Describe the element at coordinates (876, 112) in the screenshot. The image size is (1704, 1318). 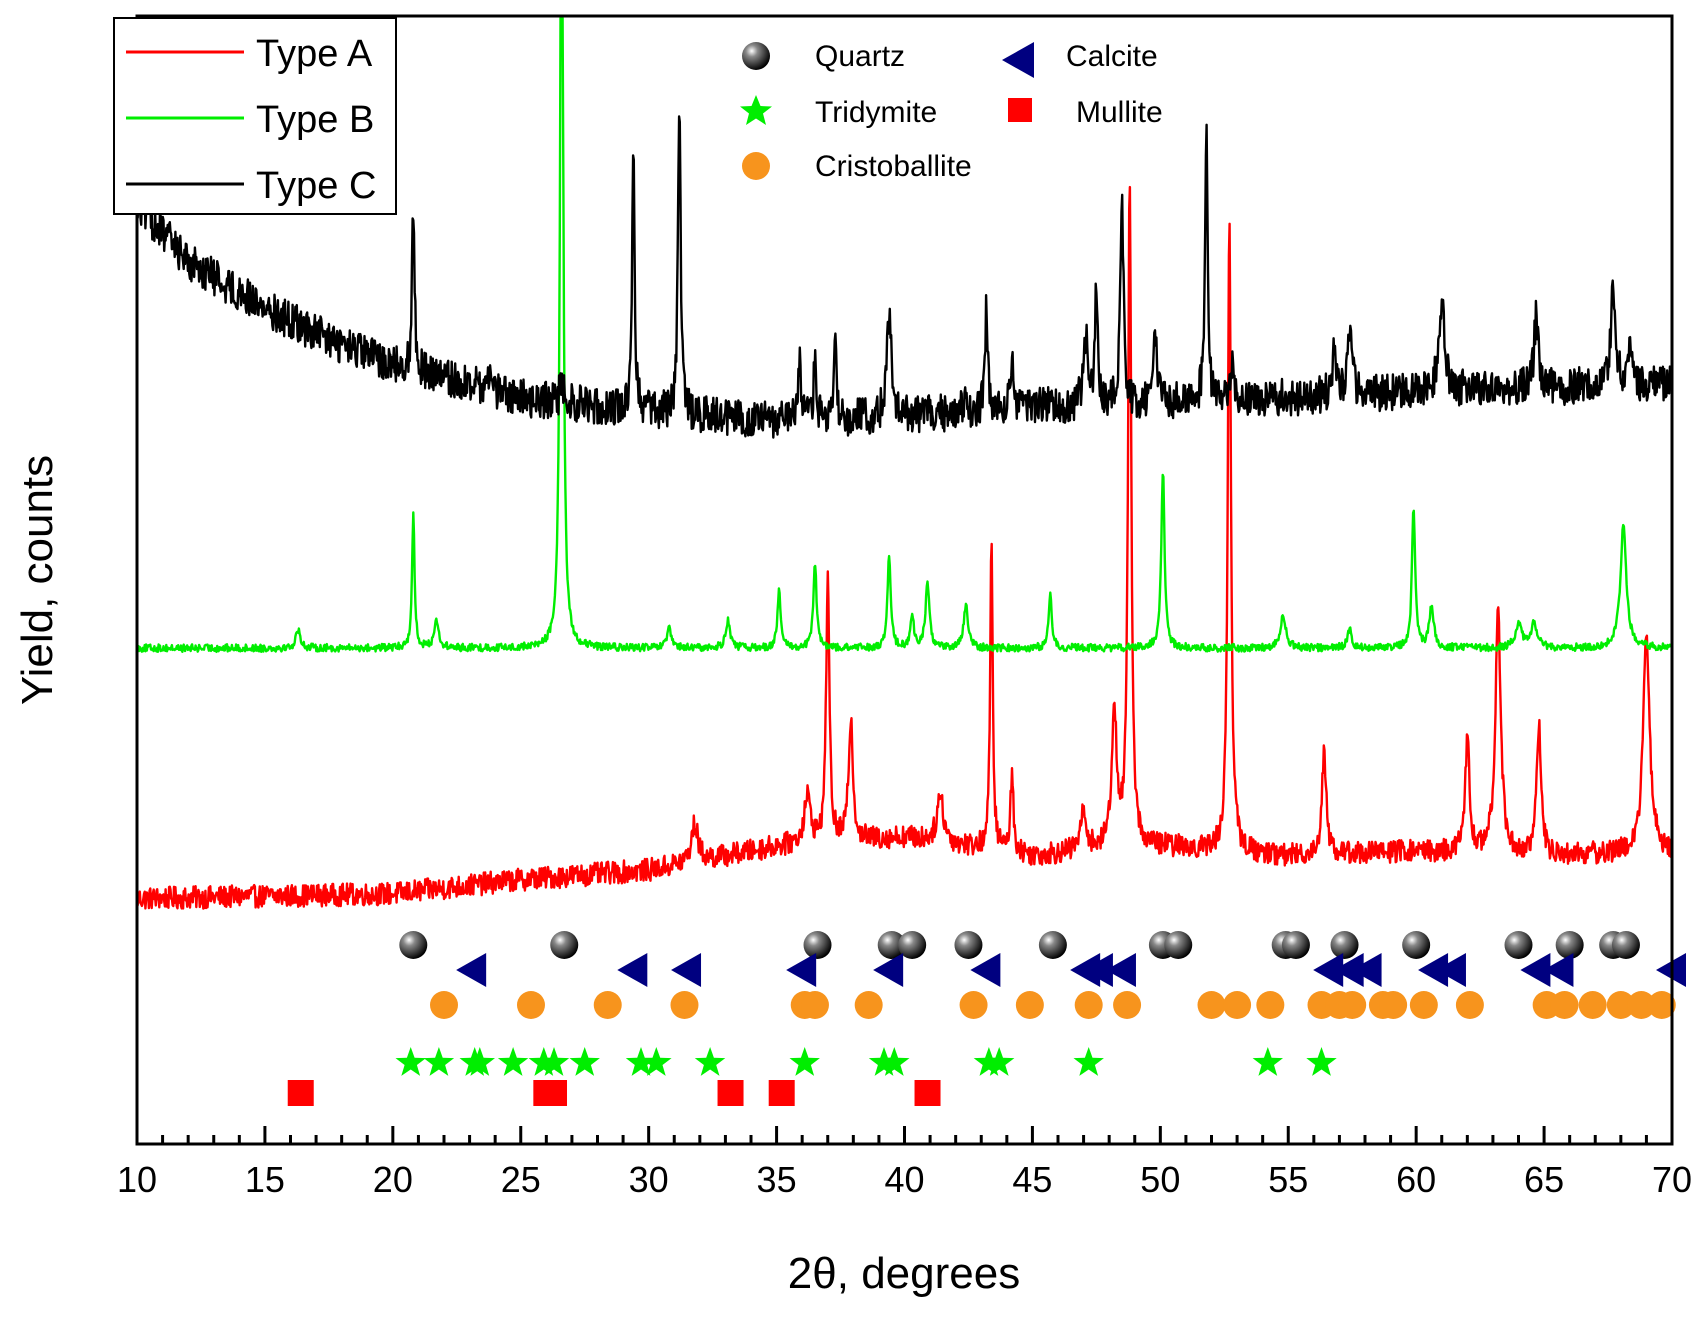
I see `legend-label-tridymite: Tridymite` at that location.